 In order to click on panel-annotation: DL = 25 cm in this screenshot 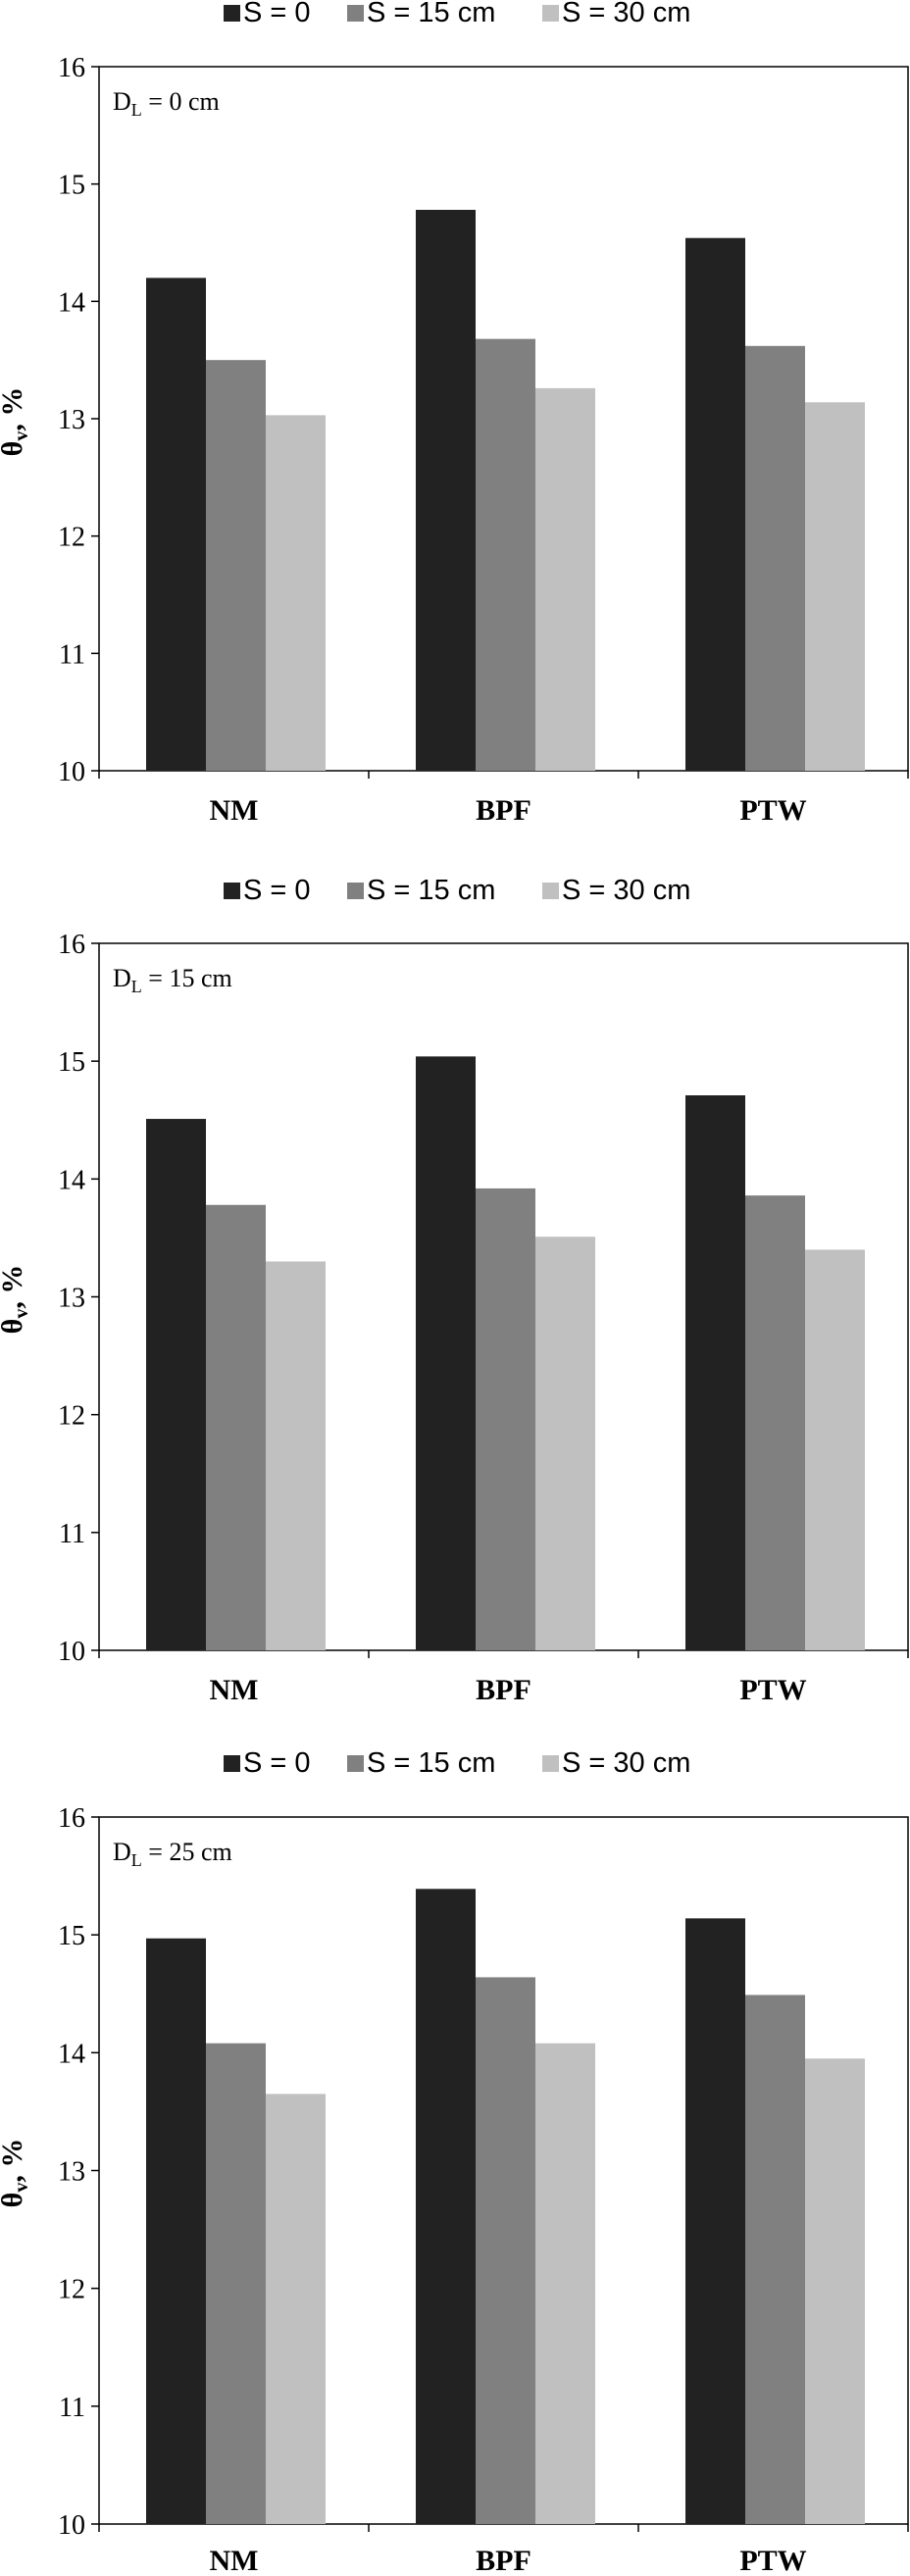, I will do `click(172, 1854)`.